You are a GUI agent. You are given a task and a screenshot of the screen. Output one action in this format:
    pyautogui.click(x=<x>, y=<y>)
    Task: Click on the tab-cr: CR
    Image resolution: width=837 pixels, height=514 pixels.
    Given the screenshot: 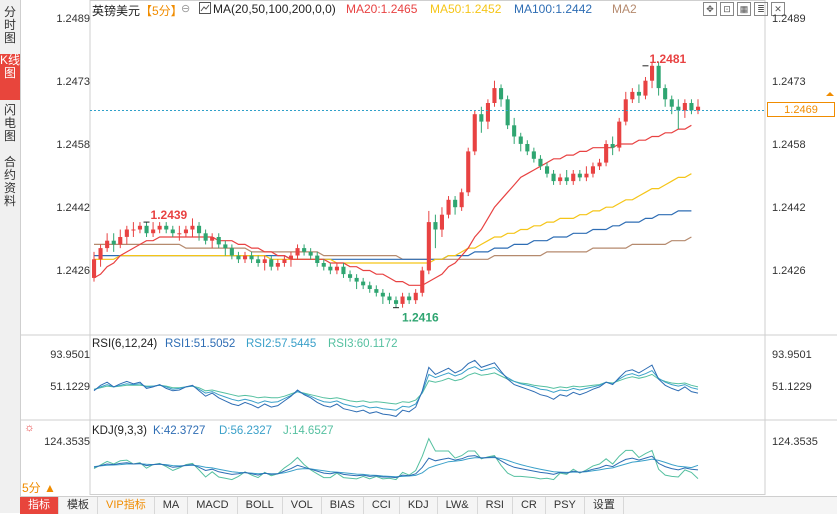 What is the action you would take?
    pyautogui.click(x=529, y=505)
    